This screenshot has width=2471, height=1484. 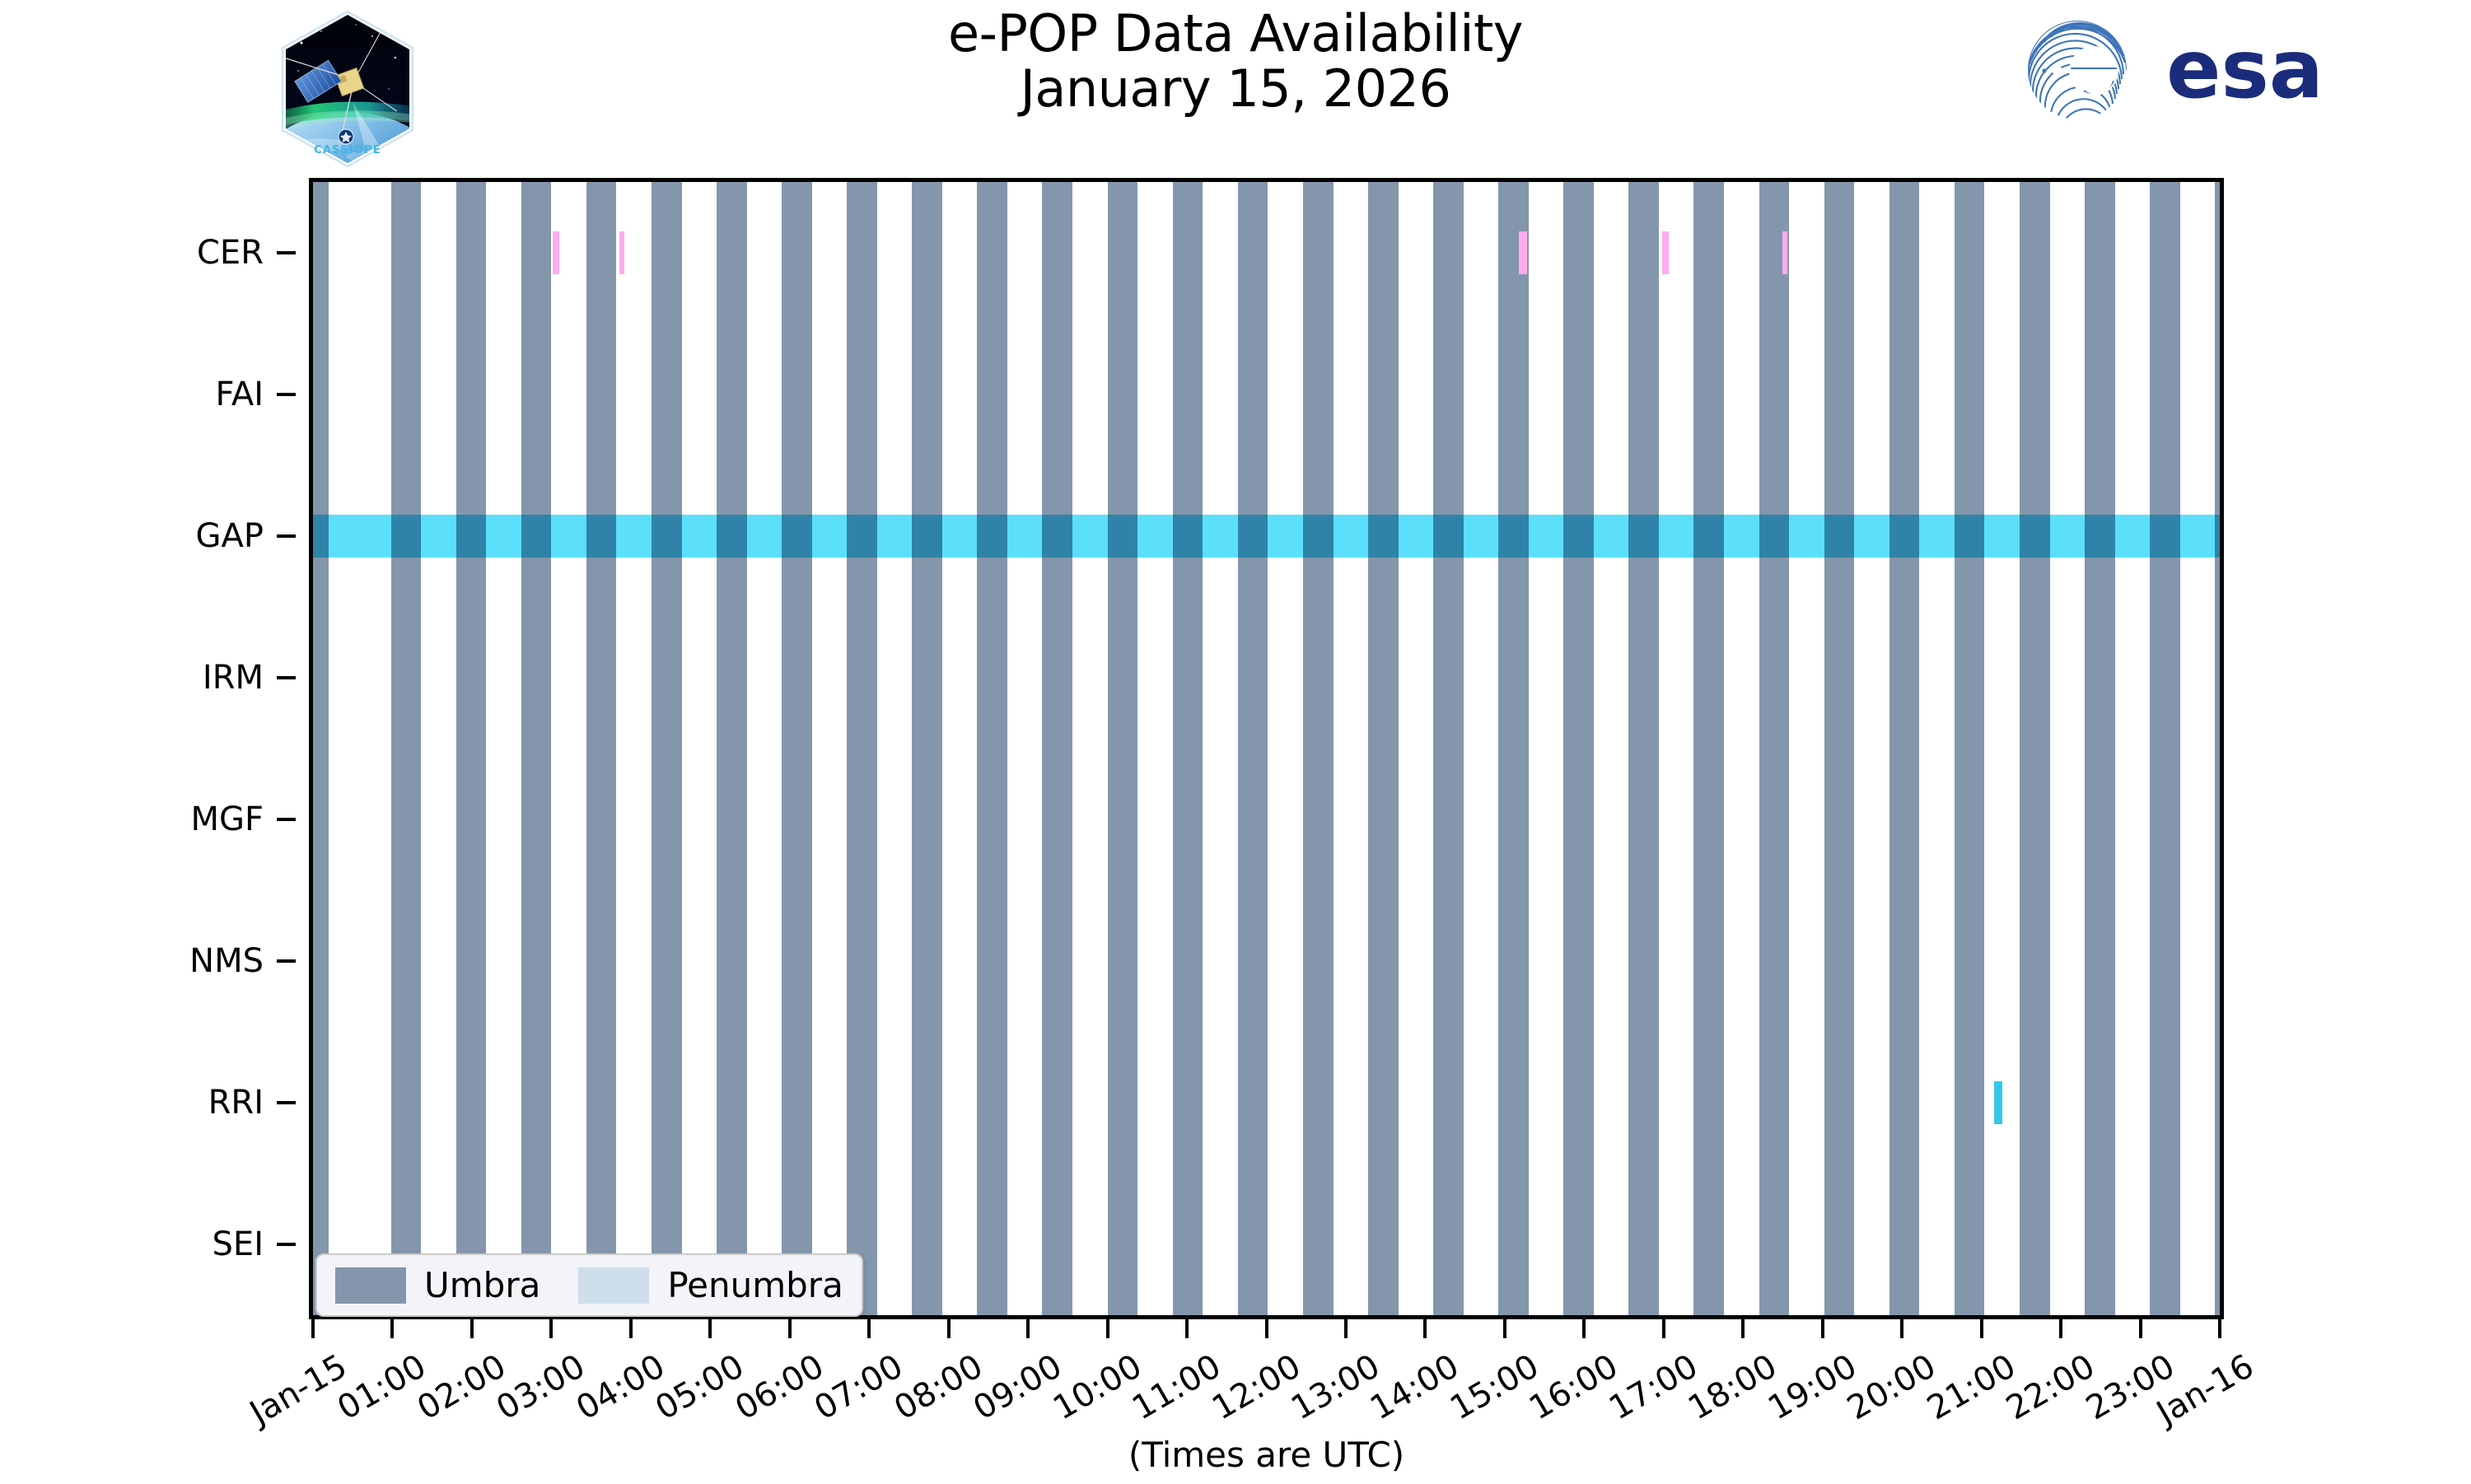 I want to click on y-tick-label-mgf: MGF, so click(x=227, y=819).